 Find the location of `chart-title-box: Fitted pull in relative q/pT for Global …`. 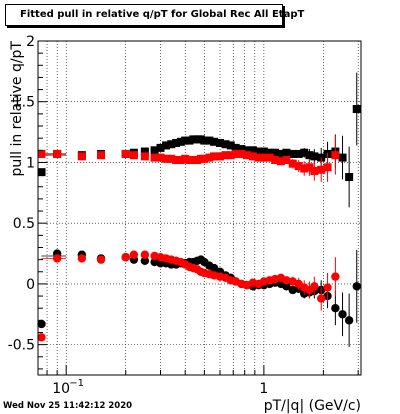

chart-title-box: Fitted pull in relative q/pT for Global … is located at coordinates (154, 15).